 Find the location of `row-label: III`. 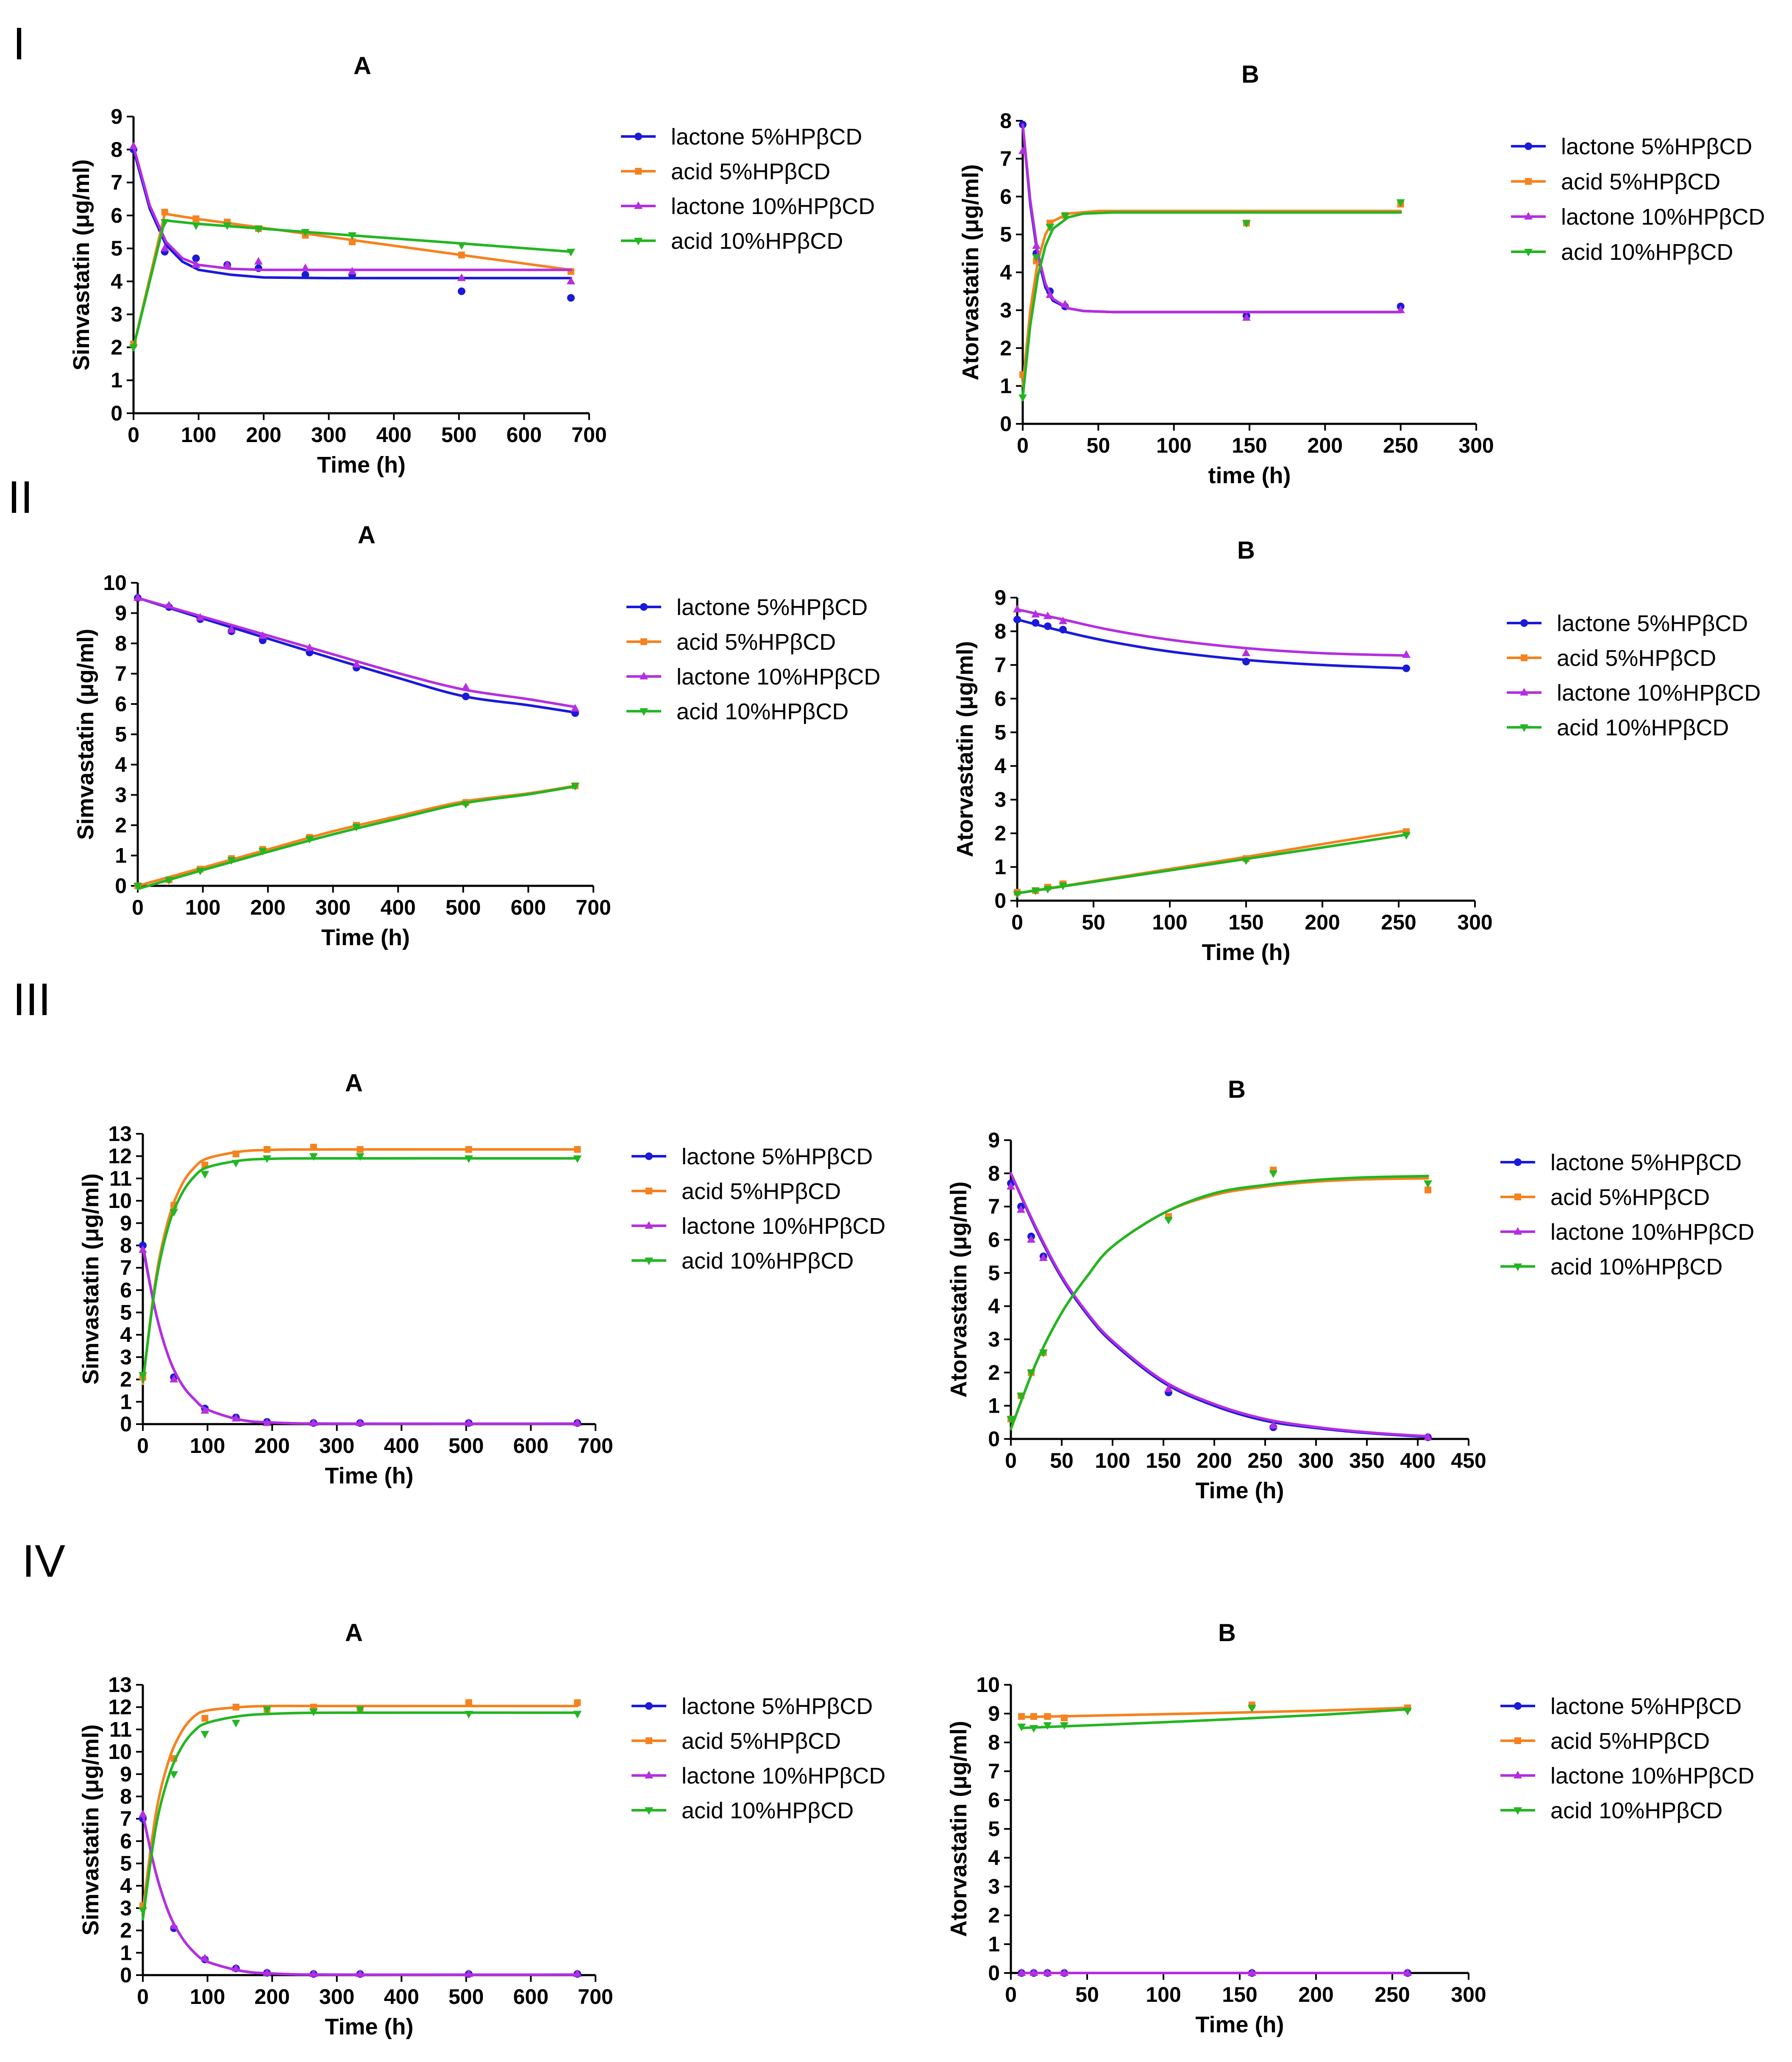

row-label: III is located at coordinates (32, 999).